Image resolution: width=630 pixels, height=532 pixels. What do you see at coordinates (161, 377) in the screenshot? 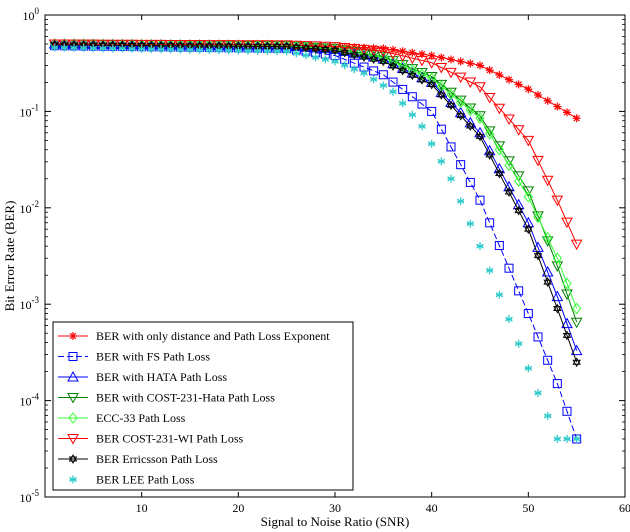
I see `legend-label: BER with HATA Path Loss` at bounding box center [161, 377].